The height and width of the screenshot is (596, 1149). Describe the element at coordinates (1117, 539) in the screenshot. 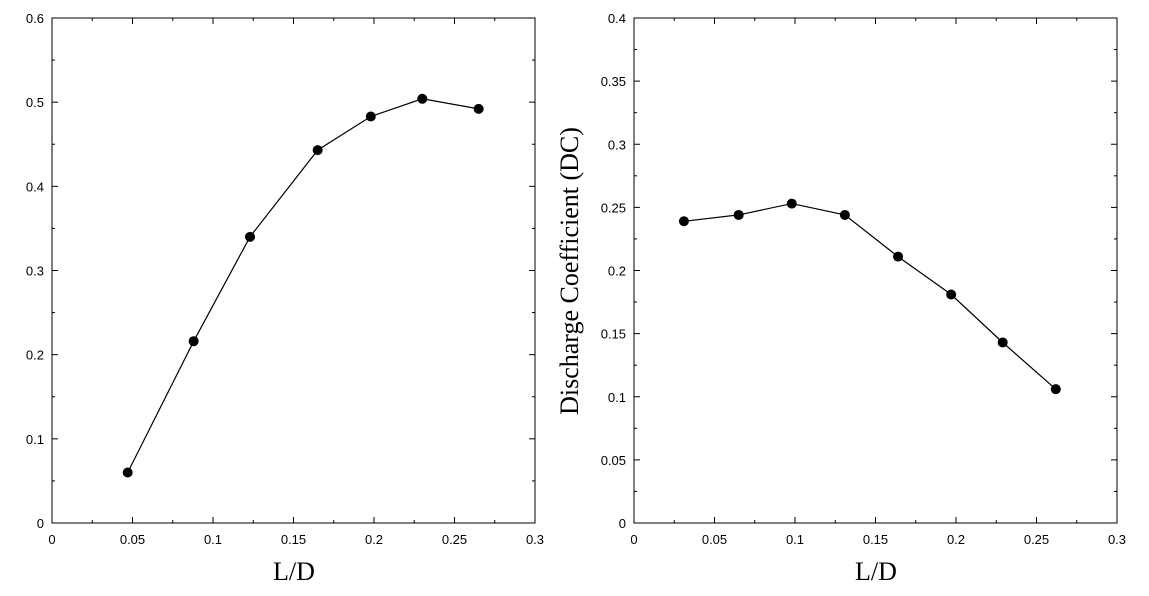

I see `right-x-tick-label: 0.3` at that location.